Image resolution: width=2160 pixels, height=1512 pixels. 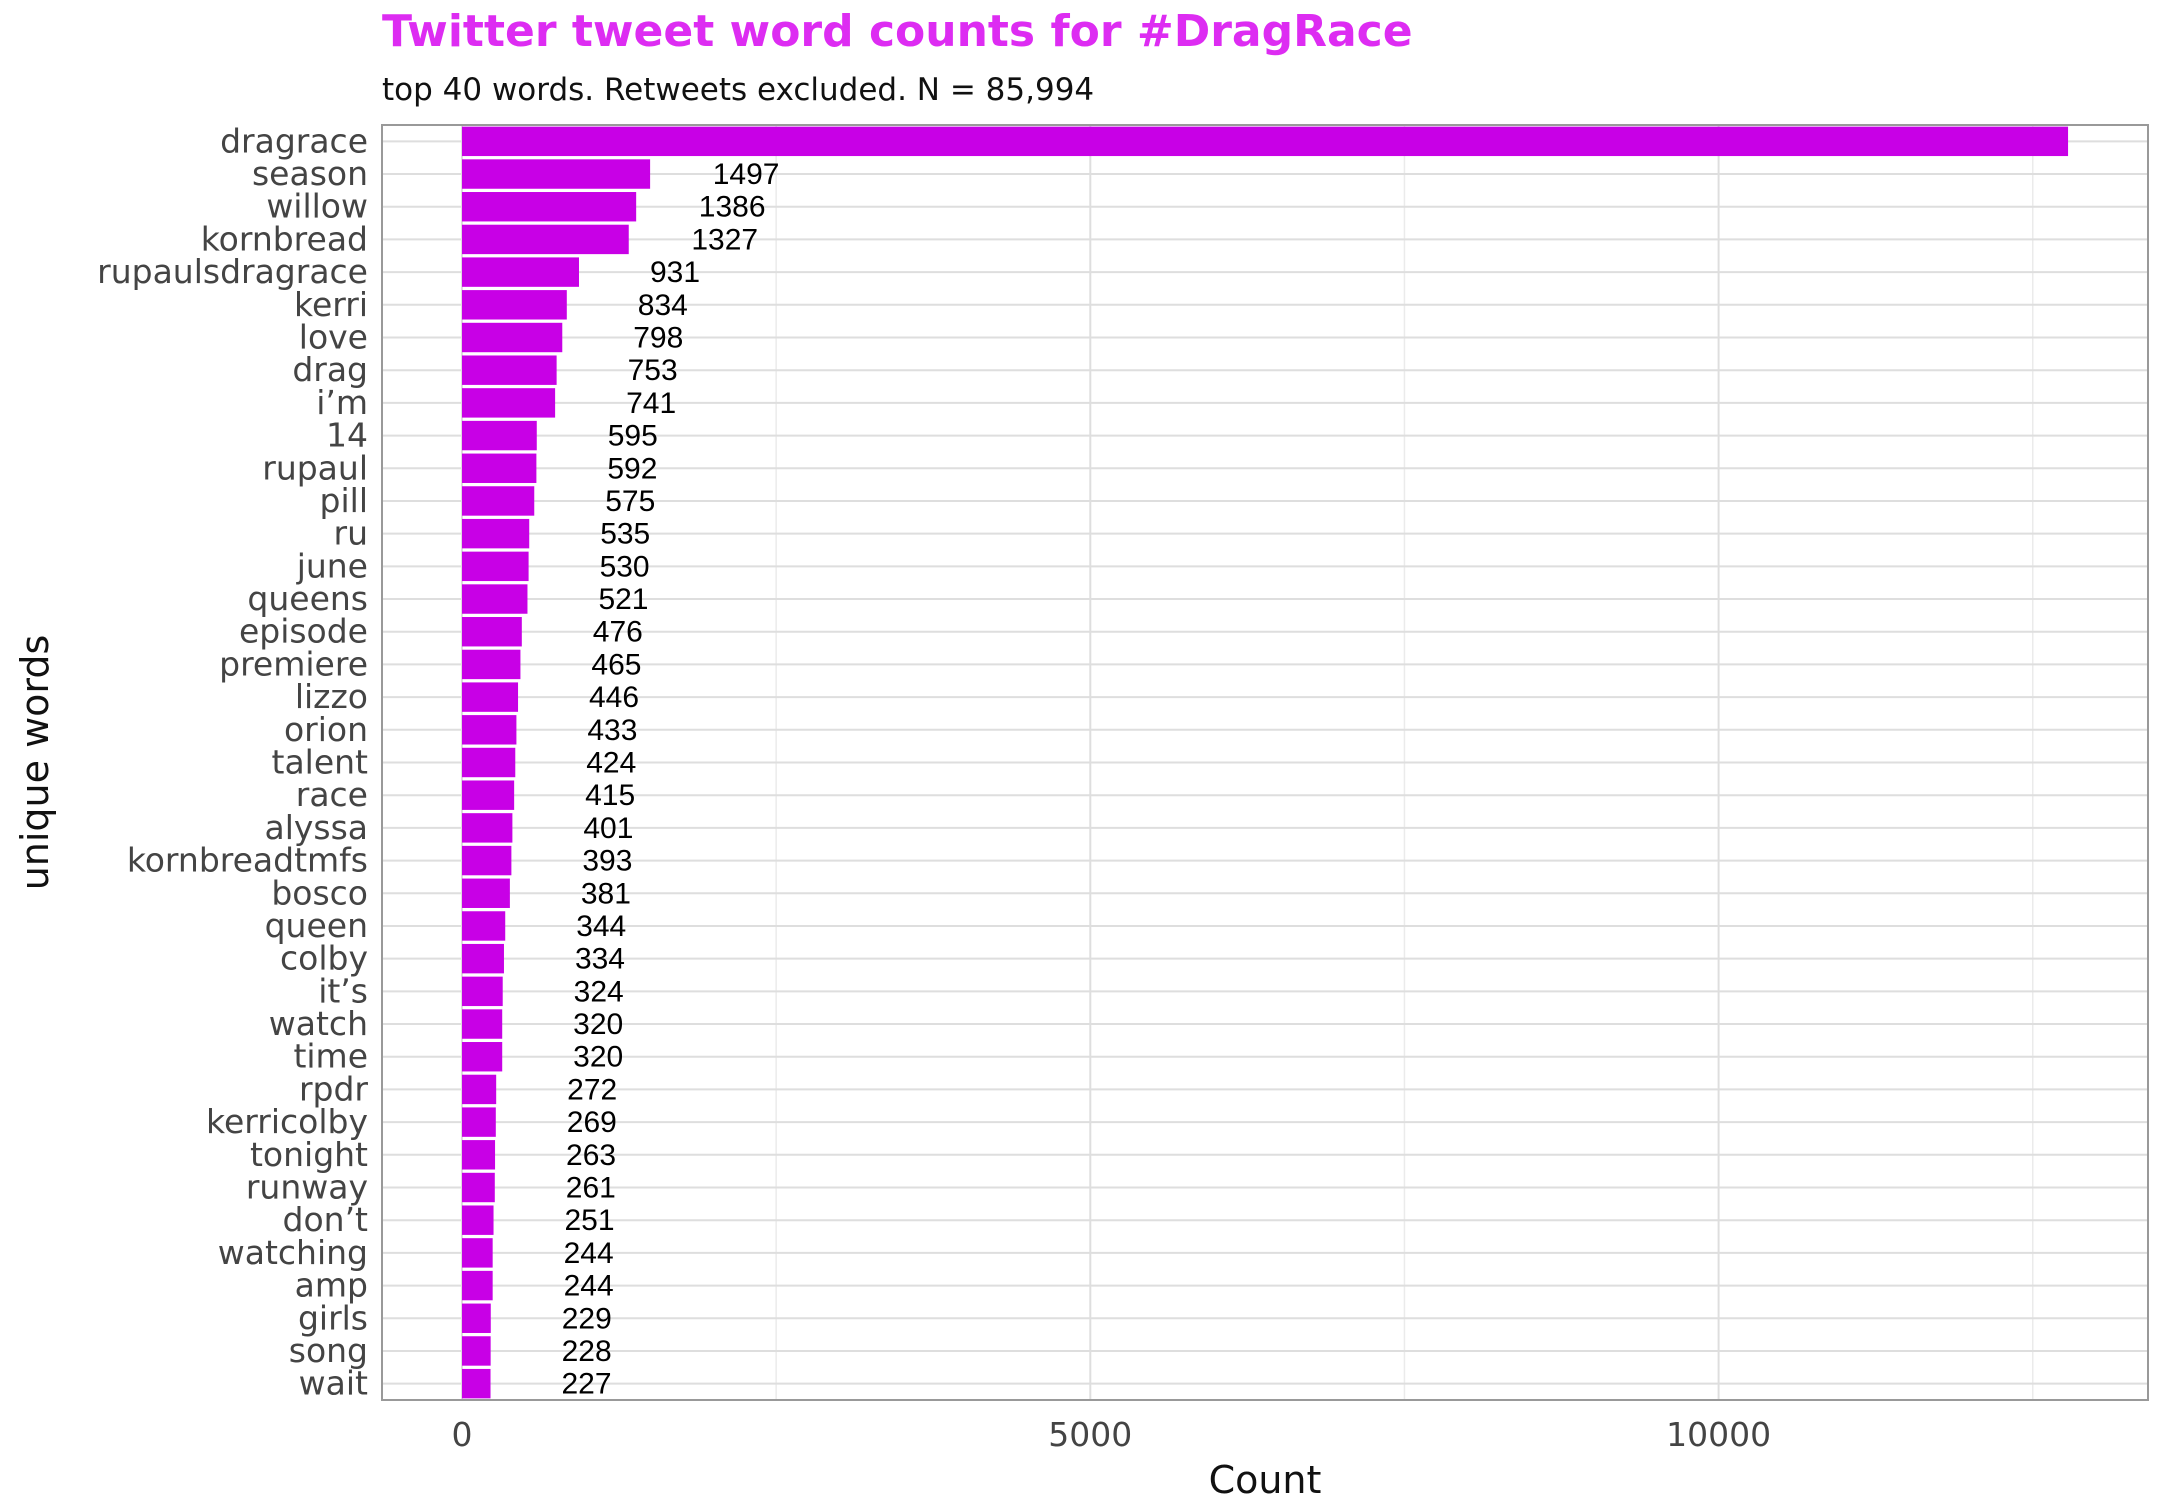 I want to click on data-label: 1386, so click(x=732, y=207).